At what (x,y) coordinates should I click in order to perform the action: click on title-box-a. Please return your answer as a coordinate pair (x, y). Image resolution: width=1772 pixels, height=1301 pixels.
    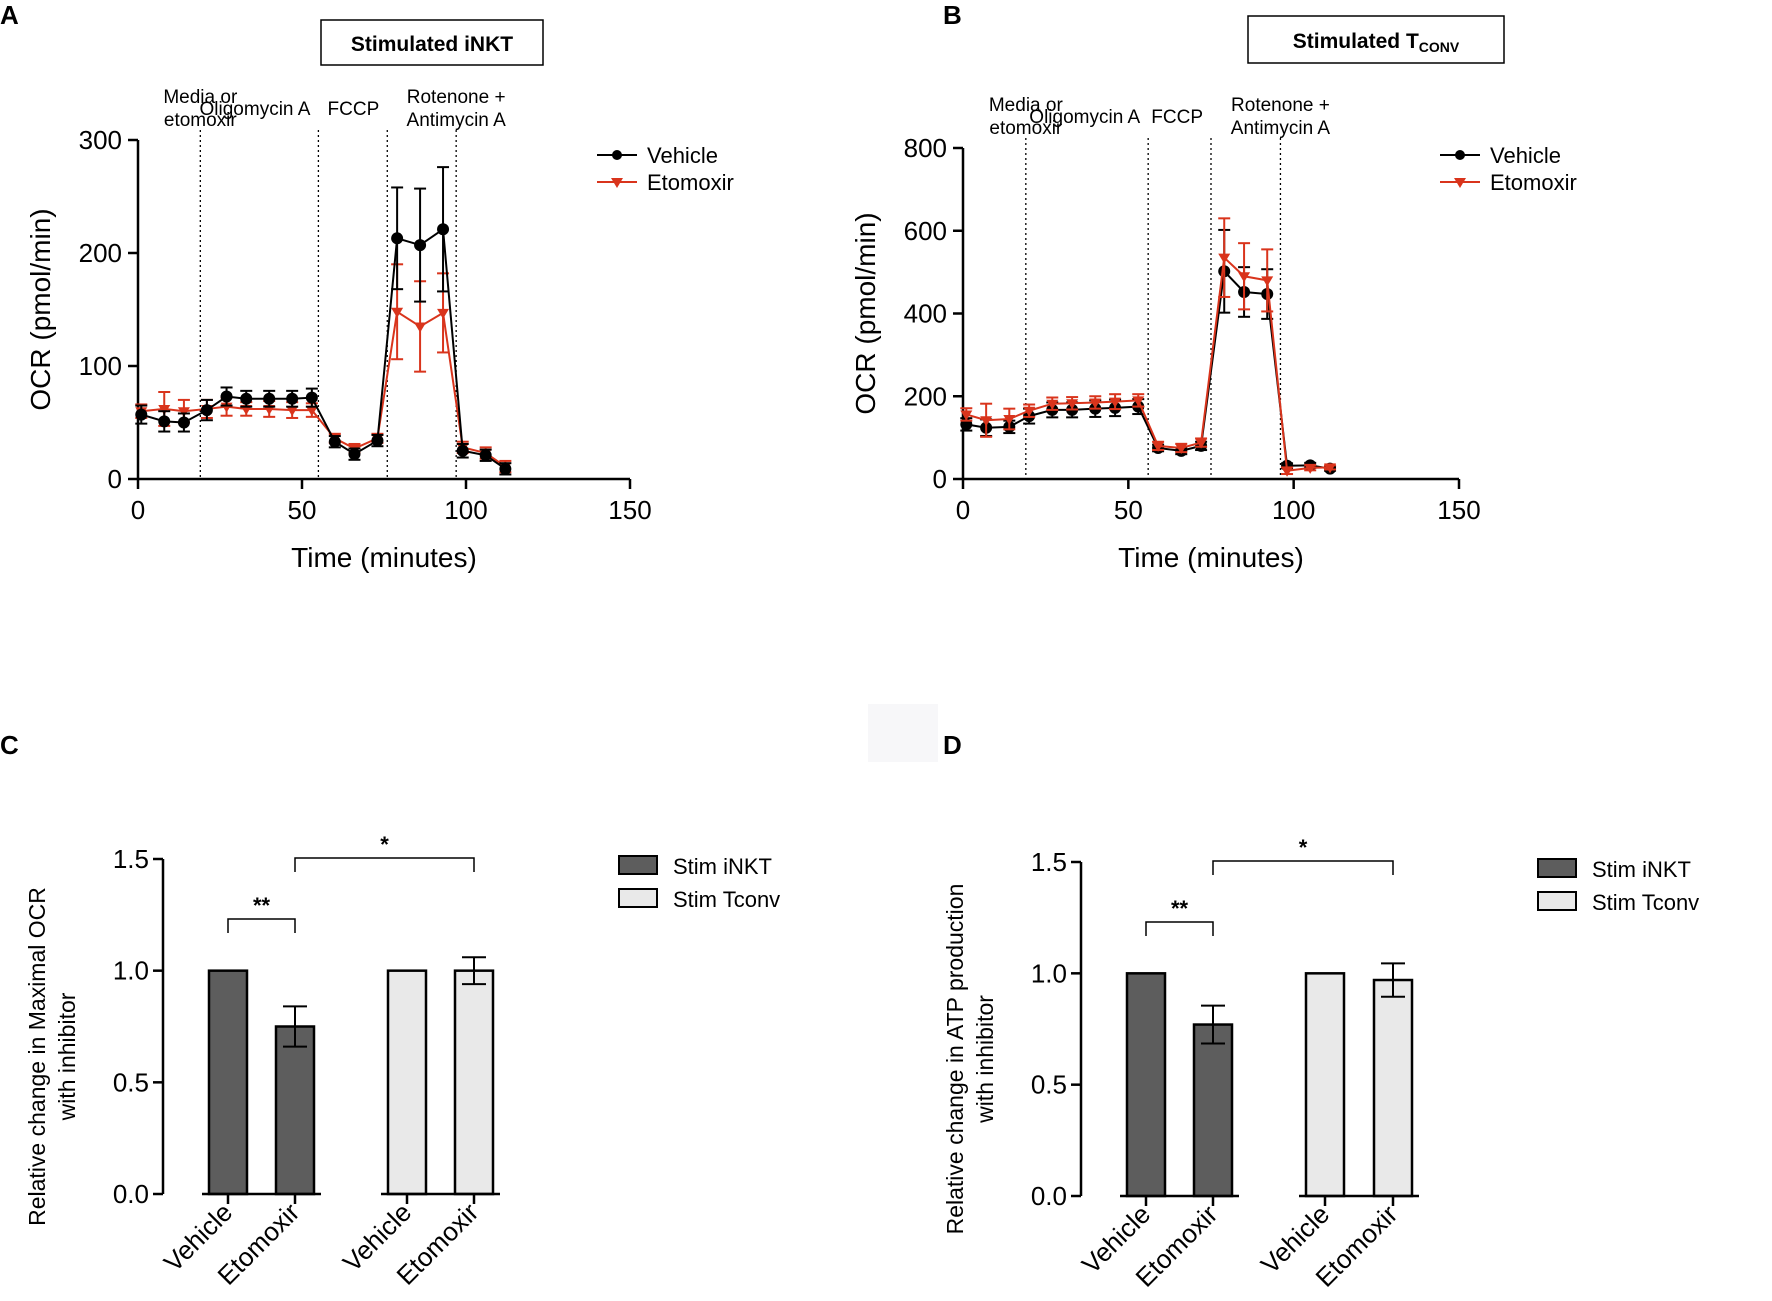
    Looking at the image, I should click on (432, 42).